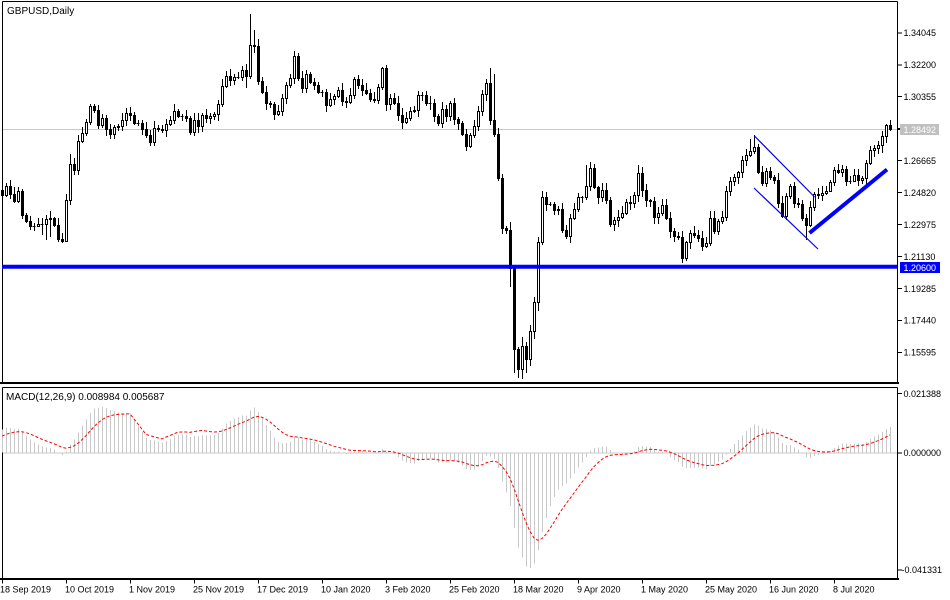 This screenshot has width=950, height=600. Describe the element at coordinates (920, 65) in the screenshot. I see `svg-text: 1.32200` at that location.